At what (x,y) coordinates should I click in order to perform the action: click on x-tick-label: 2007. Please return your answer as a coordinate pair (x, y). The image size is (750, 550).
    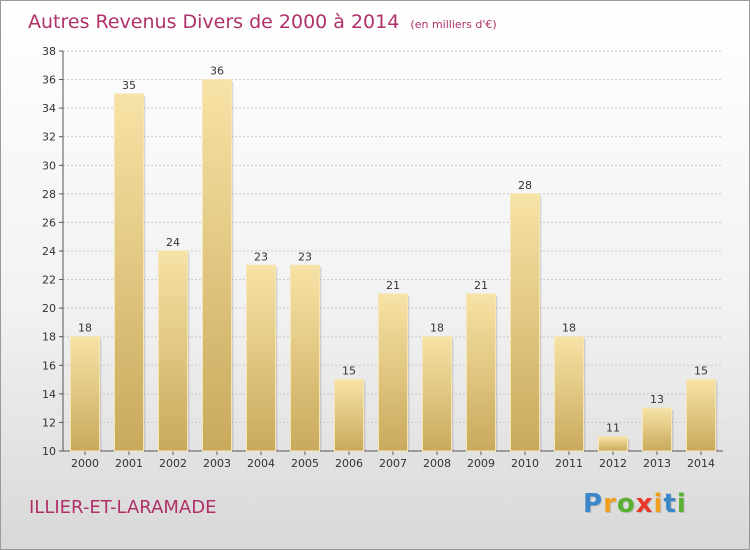
    Looking at the image, I should click on (393, 463).